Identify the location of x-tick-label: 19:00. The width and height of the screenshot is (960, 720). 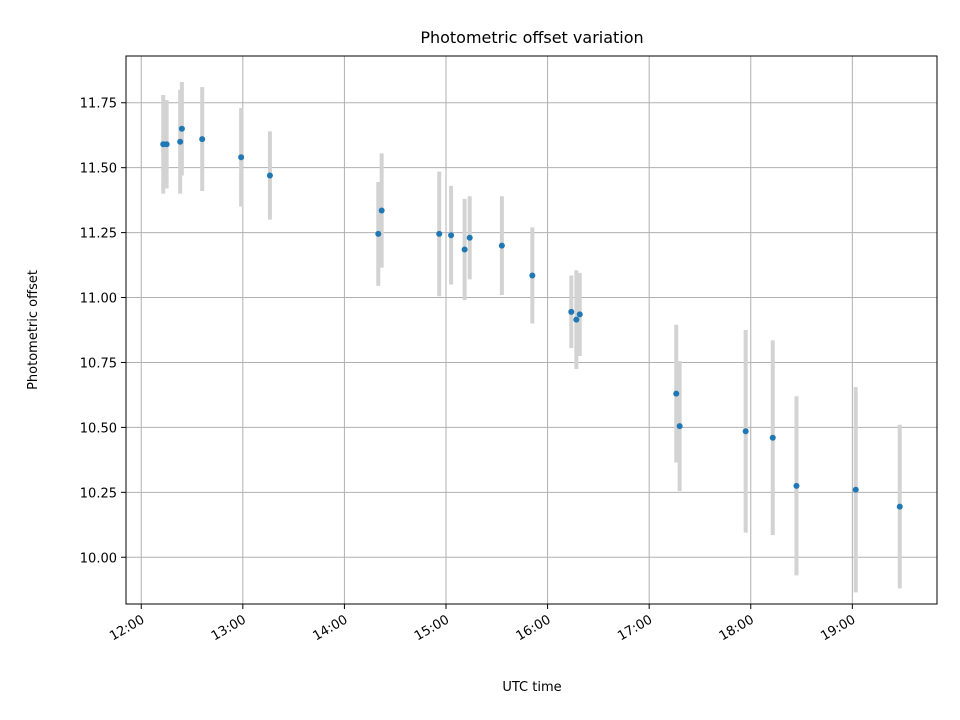
(838, 628).